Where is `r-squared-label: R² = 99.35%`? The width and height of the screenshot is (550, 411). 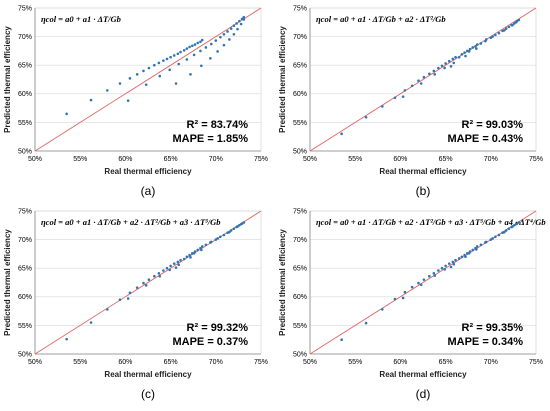
r-squared-label: R² = 99.35% is located at coordinates (493, 328).